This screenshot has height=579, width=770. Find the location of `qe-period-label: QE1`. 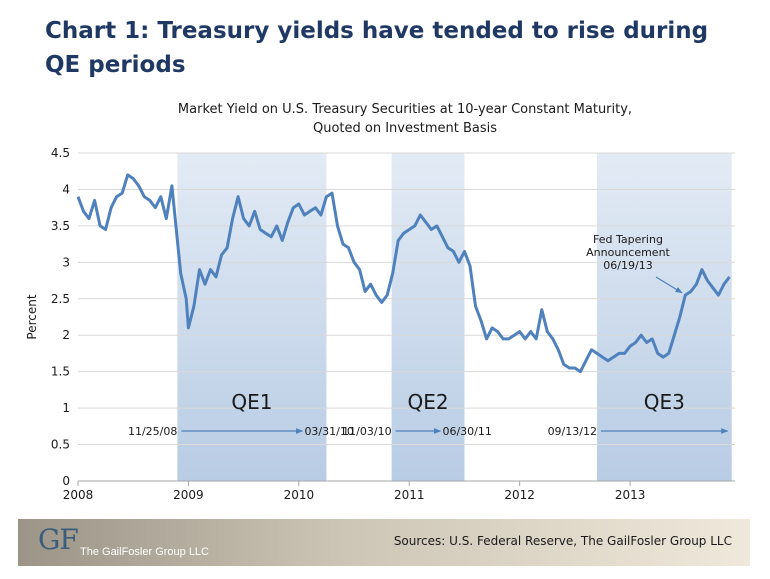

qe-period-label: QE1 is located at coordinates (251, 402).